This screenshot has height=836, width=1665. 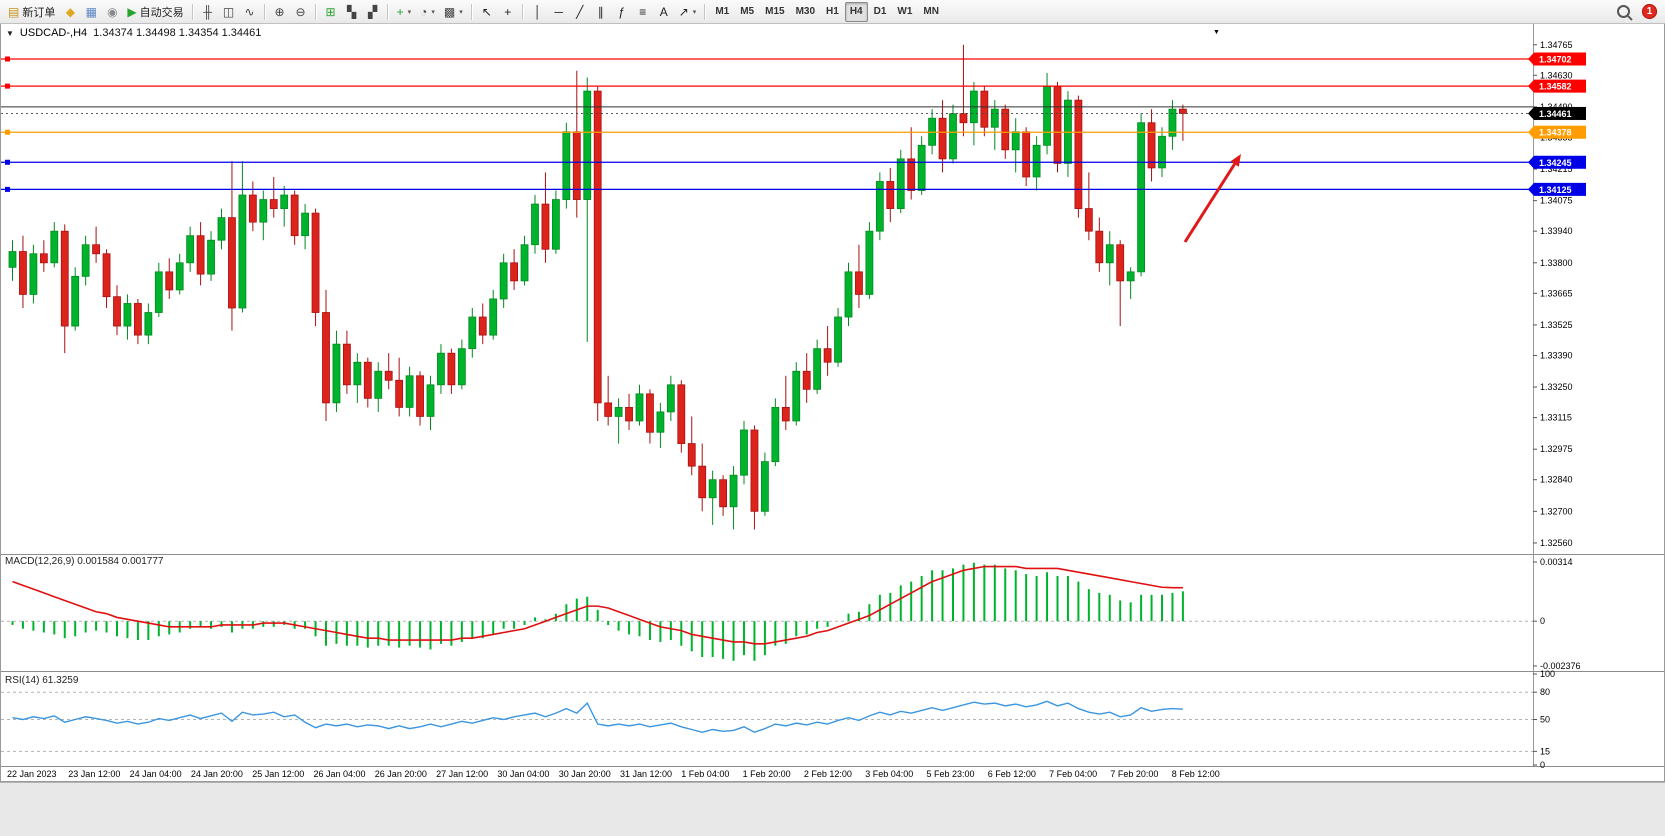 What do you see at coordinates (1542, 621) in the screenshot?
I see `macd-axis-tick: 0` at bounding box center [1542, 621].